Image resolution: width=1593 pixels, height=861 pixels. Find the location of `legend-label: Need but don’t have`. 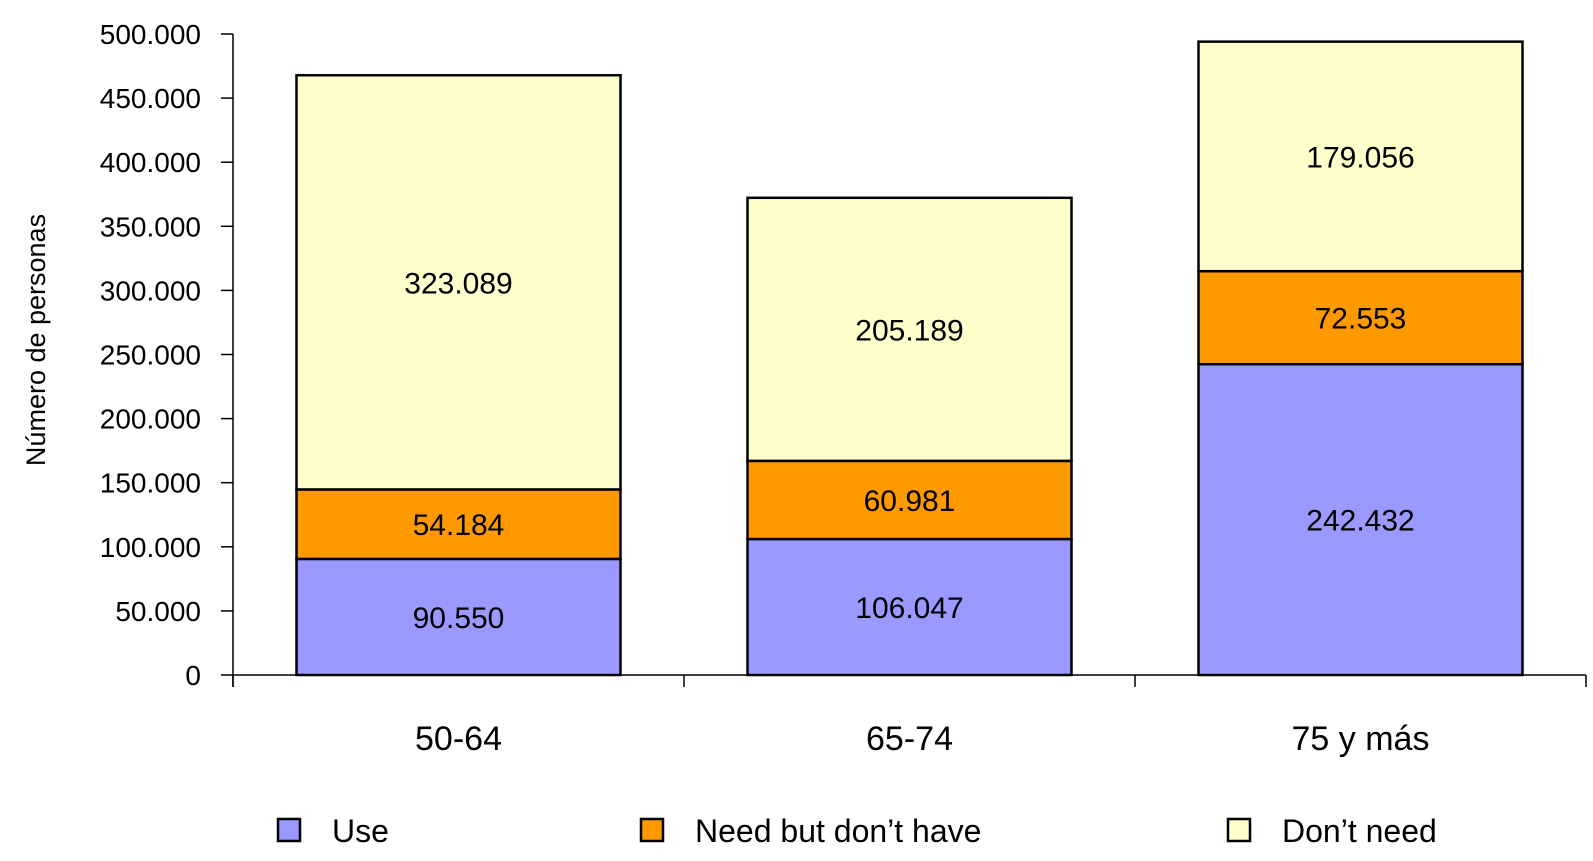

legend-label: Need but don’t have is located at coordinates (838, 831).